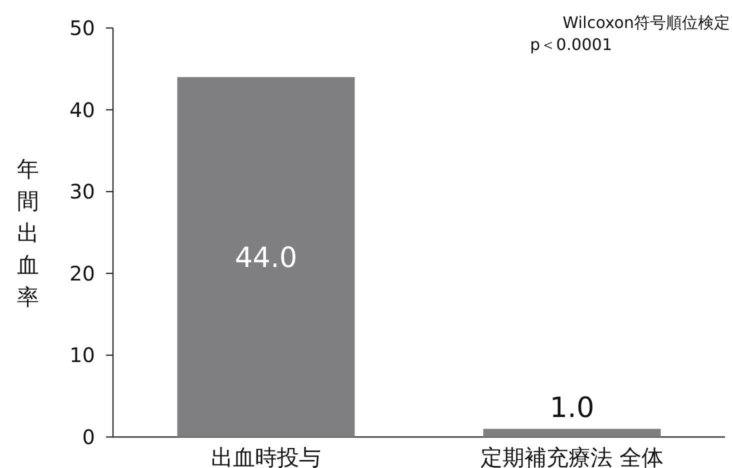 The height and width of the screenshot is (468, 732). I want to click on y-tick-label: 0, so click(88, 437).